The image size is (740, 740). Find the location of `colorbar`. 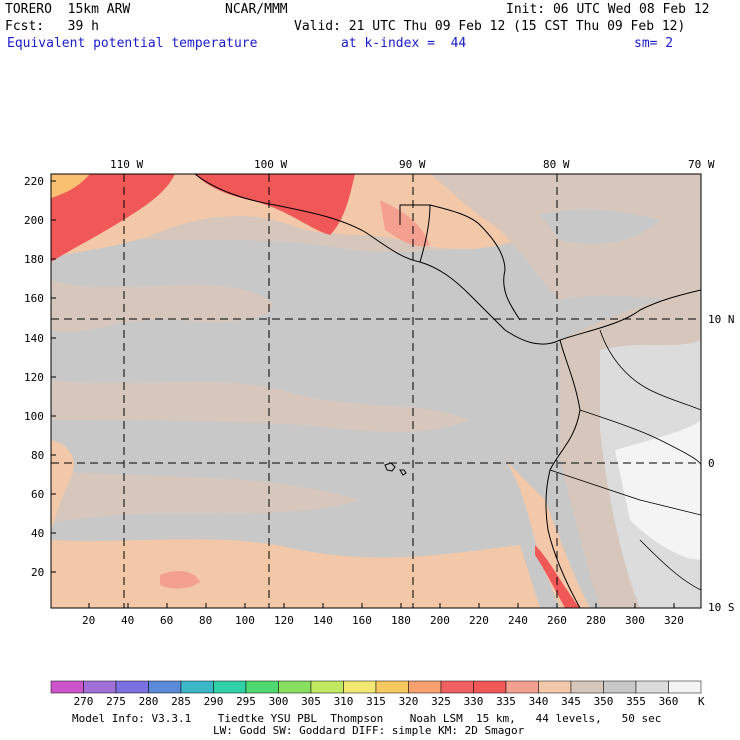

colorbar is located at coordinates (376, 687).